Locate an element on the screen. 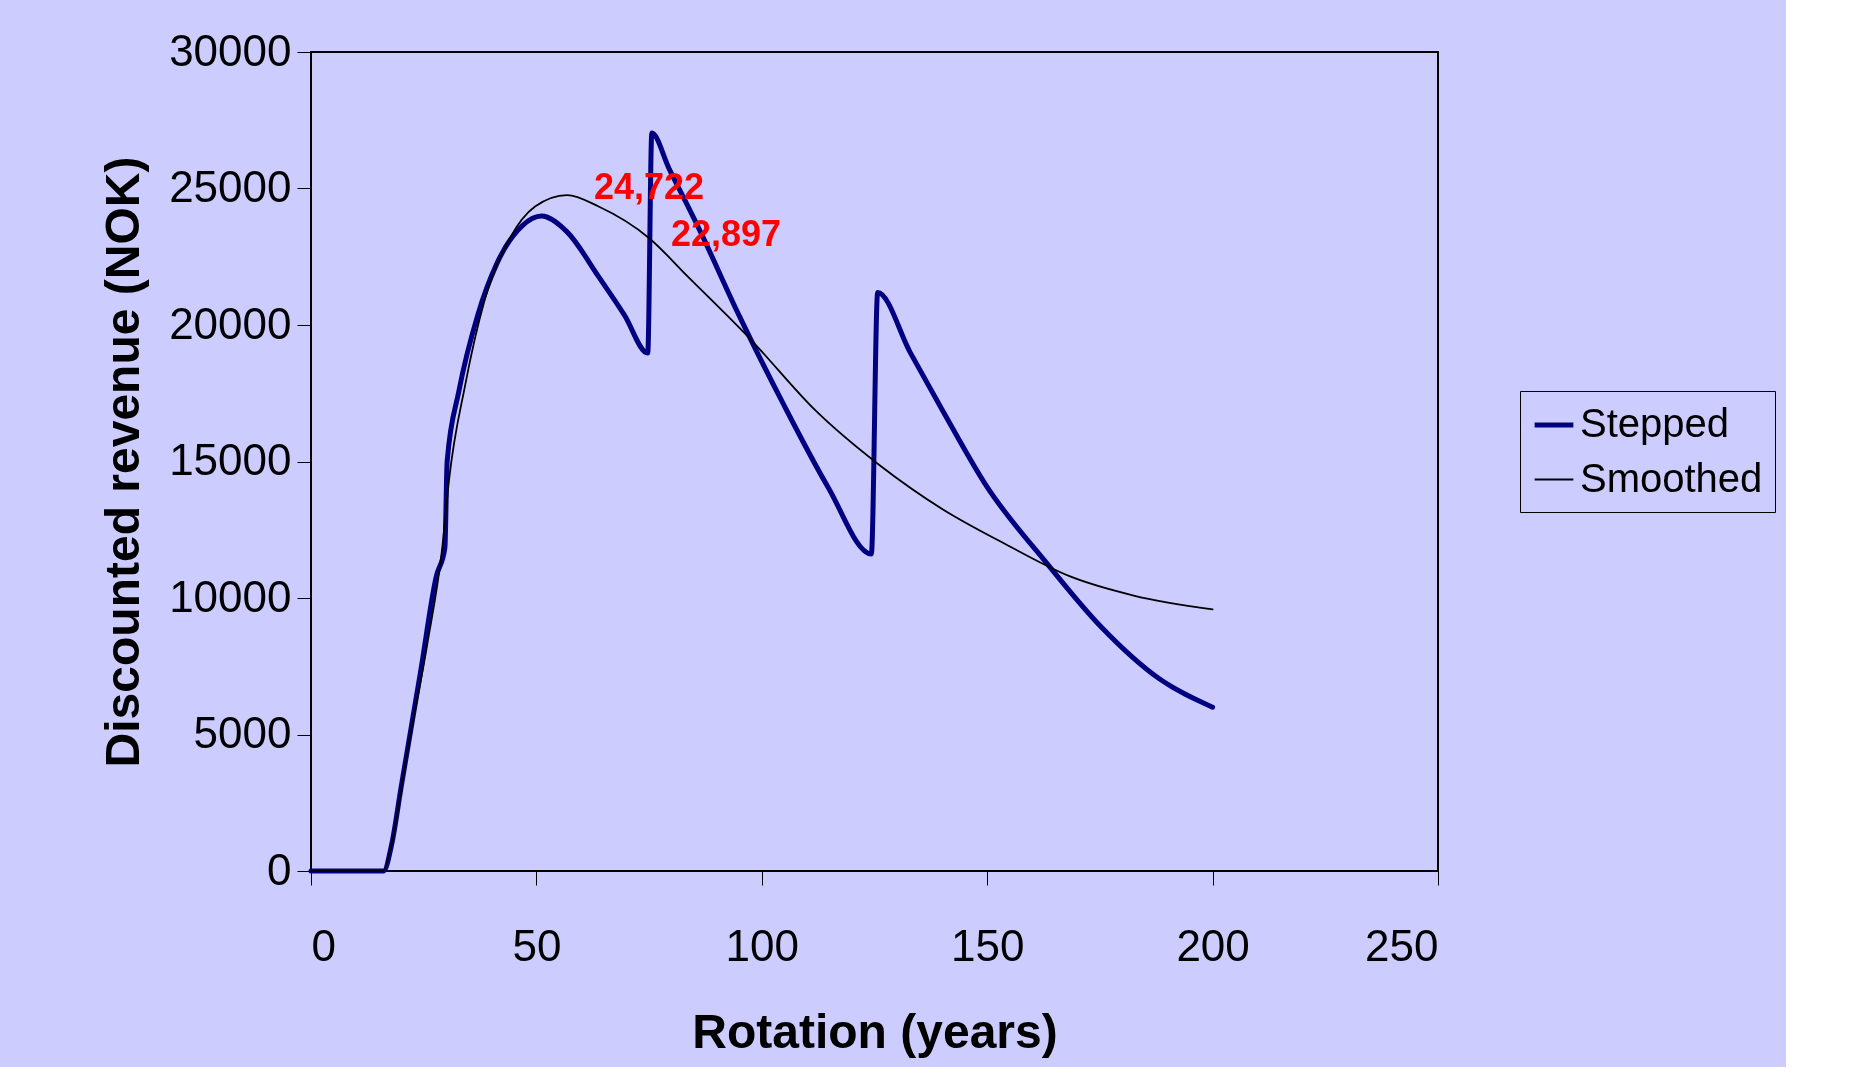 This screenshot has height=1085, width=1856. legend-label: Stepped is located at coordinates (1655, 423).